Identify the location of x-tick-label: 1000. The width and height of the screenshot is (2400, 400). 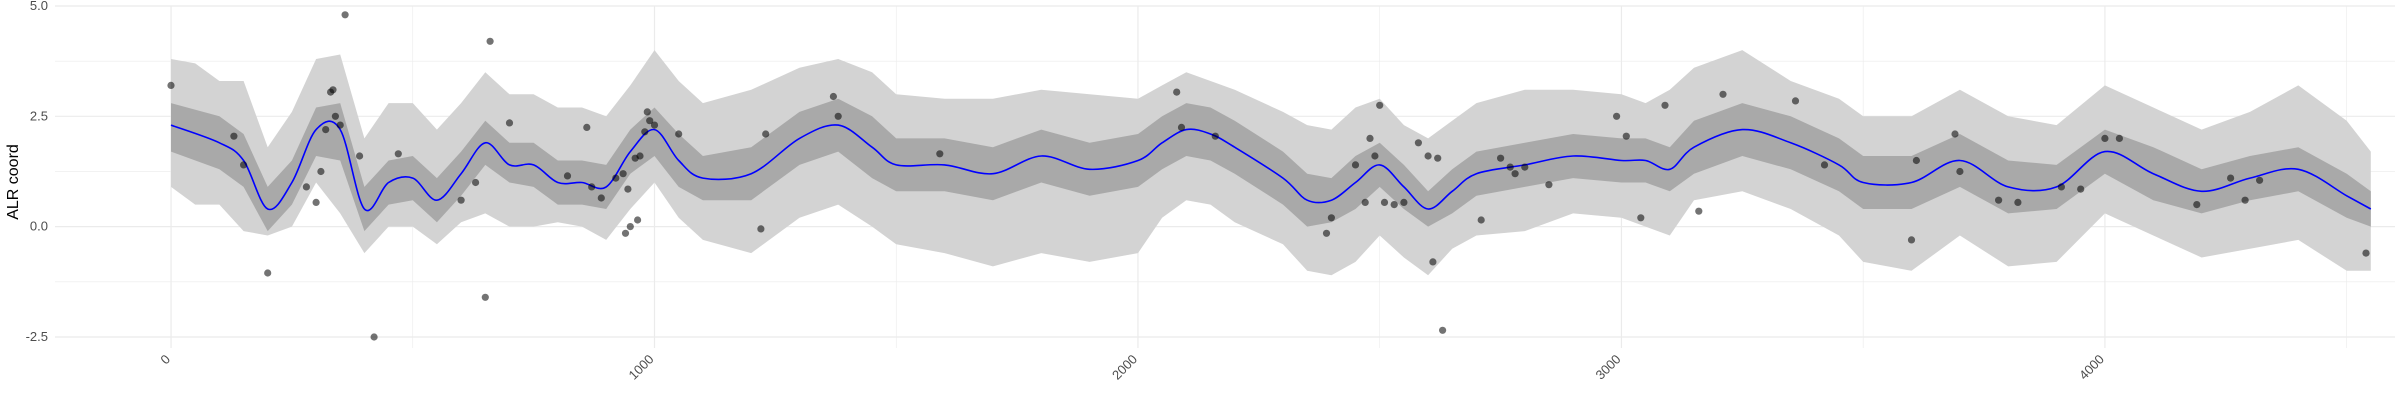
(641, 367).